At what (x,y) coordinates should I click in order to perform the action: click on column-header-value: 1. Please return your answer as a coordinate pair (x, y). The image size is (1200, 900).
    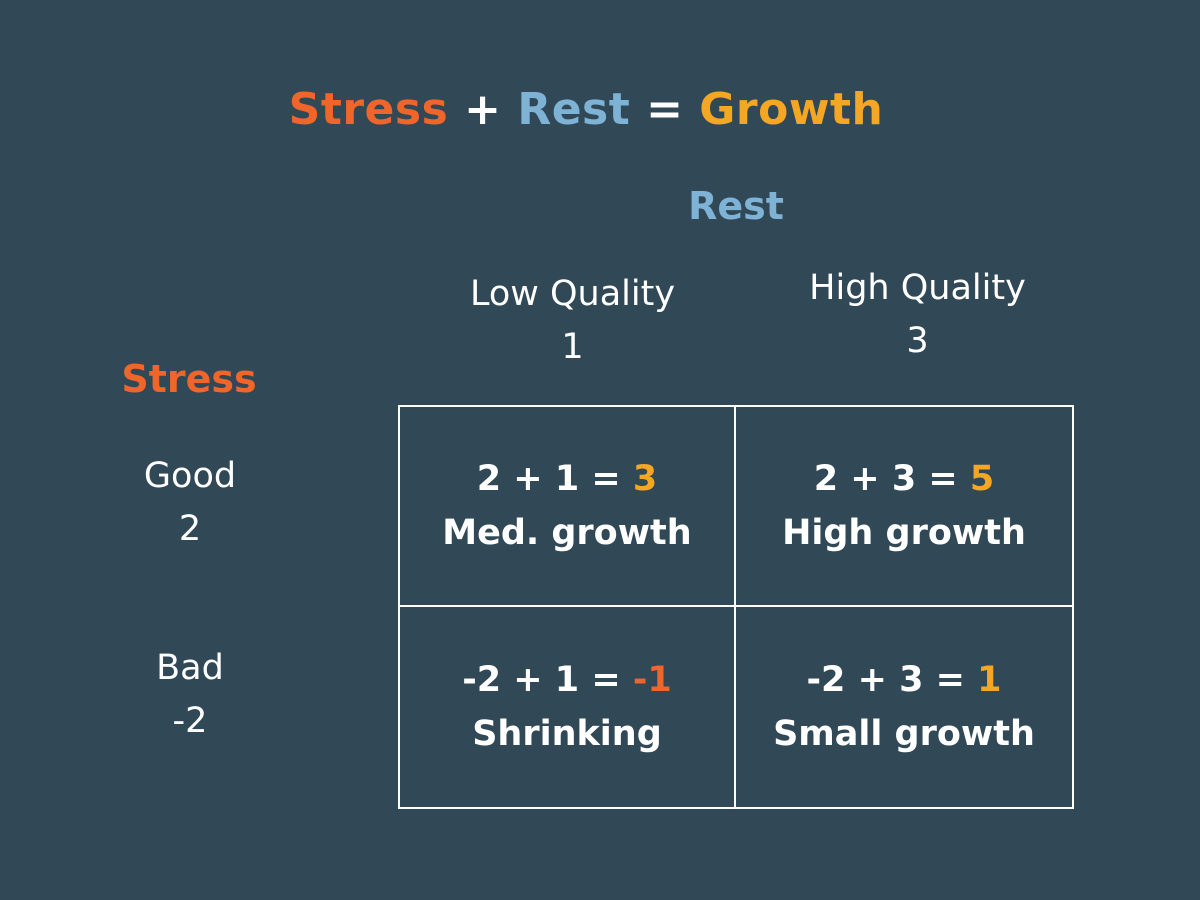
    Looking at the image, I should click on (572, 347).